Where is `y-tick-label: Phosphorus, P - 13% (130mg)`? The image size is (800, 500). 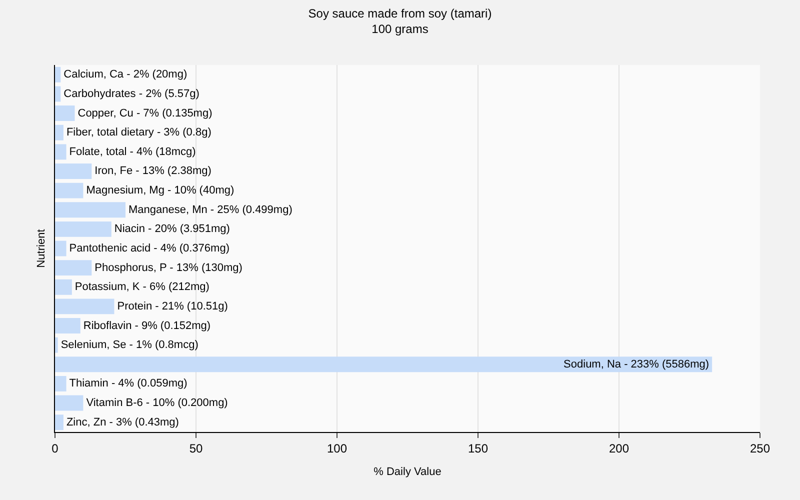 y-tick-label: Phosphorus, P - 13% (130mg) is located at coordinates (168, 268).